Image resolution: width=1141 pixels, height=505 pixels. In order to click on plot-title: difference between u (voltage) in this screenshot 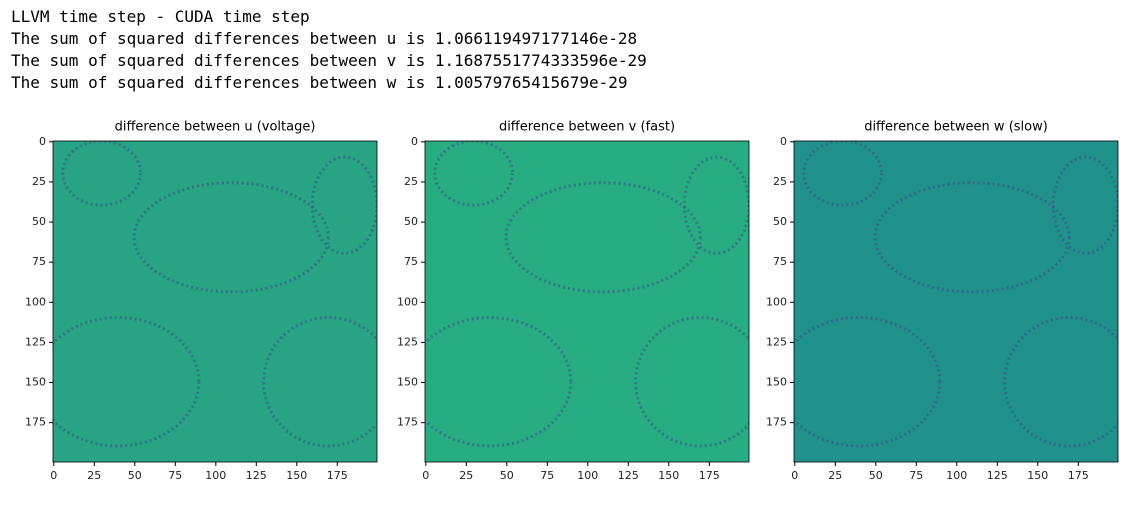, I will do `click(215, 127)`.